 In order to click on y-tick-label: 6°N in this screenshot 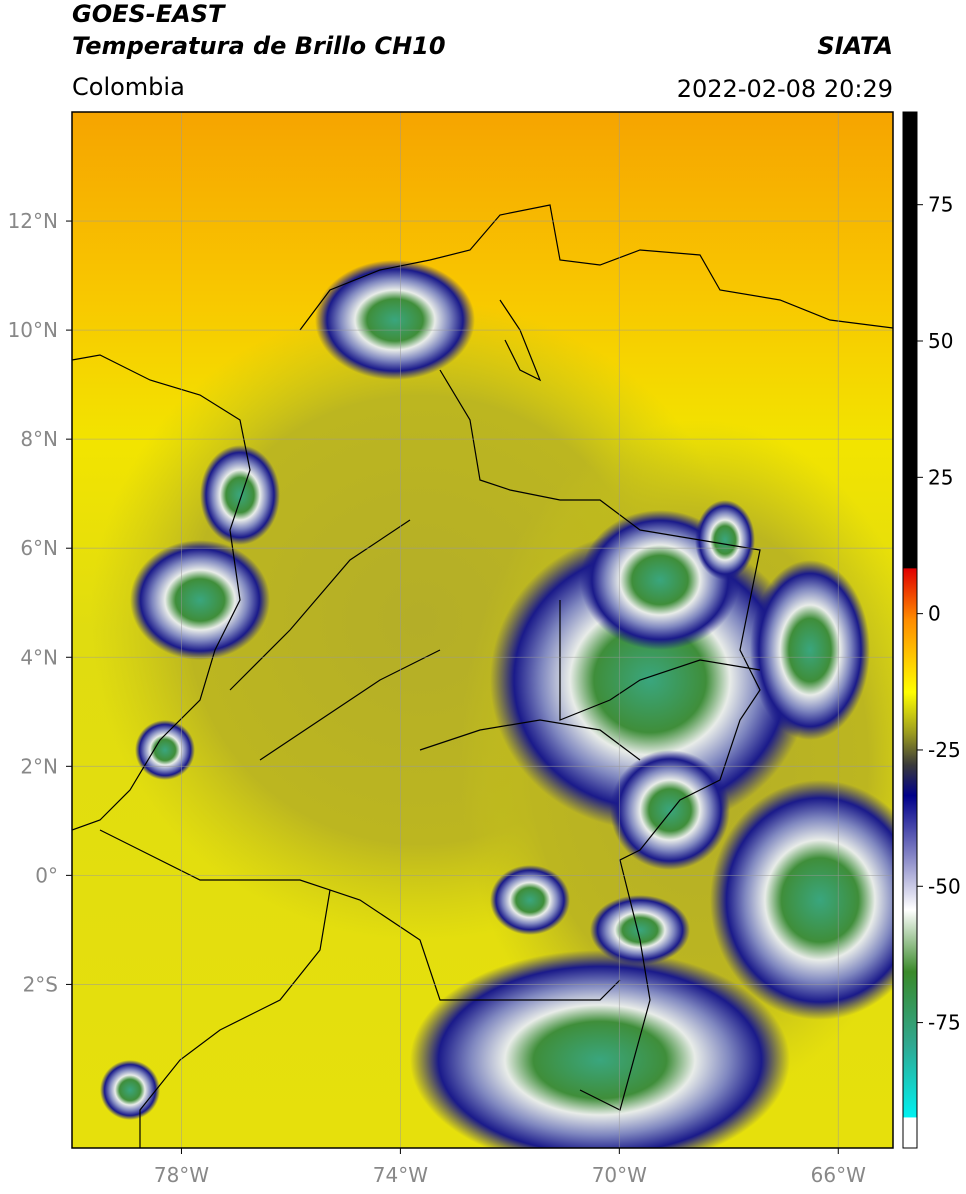, I will do `click(39, 548)`.